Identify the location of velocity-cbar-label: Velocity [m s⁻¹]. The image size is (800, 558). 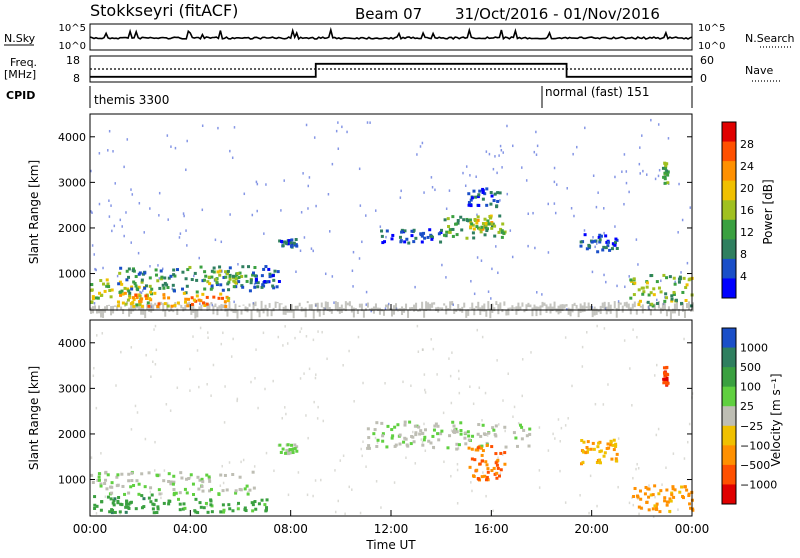
(776, 419).